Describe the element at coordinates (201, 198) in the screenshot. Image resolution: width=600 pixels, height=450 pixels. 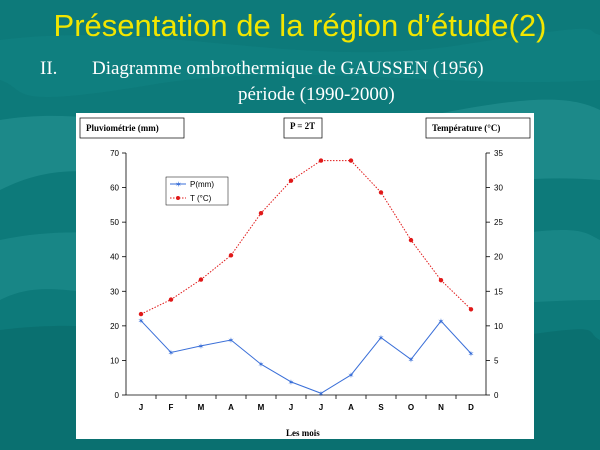
I see `legend-temp-label: T (°C)` at that location.